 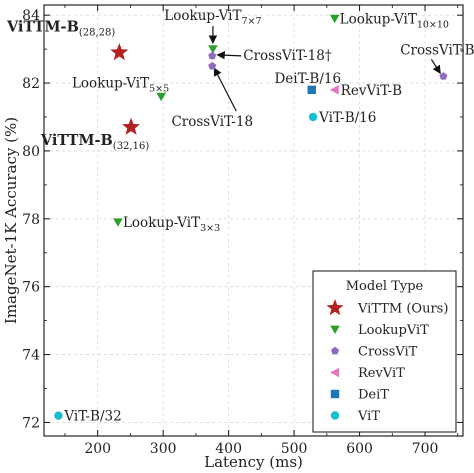 What do you see at coordinates (385, 286) in the screenshot?
I see `legend-title: Model Type` at bounding box center [385, 286].